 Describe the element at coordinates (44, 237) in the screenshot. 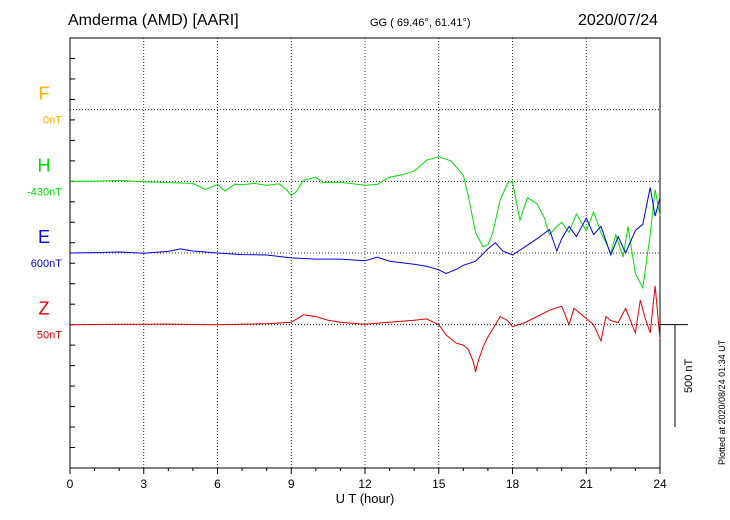

I see `series-name-e: E` at that location.